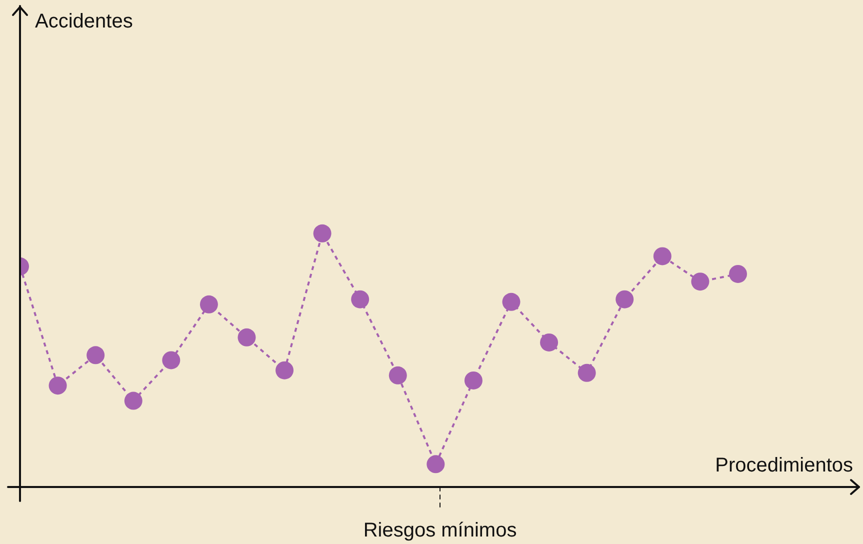 The height and width of the screenshot is (544, 863). Describe the element at coordinates (440, 531) in the screenshot. I see `text: Riesgos mínimos` at that location.